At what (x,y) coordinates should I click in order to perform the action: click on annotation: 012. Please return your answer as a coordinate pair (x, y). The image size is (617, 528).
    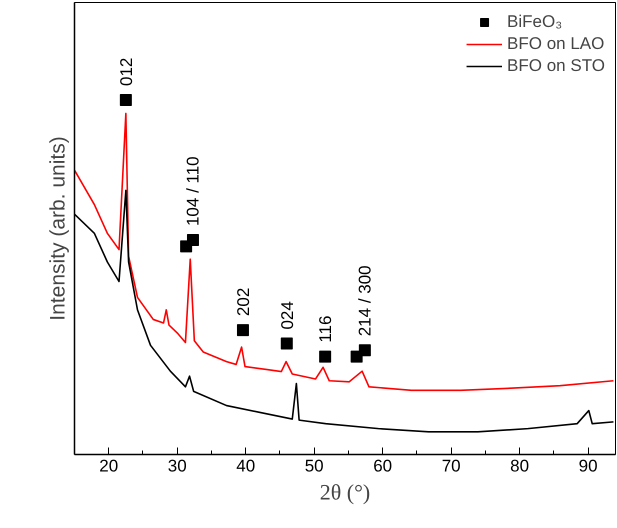
    Looking at the image, I should click on (126, 72).